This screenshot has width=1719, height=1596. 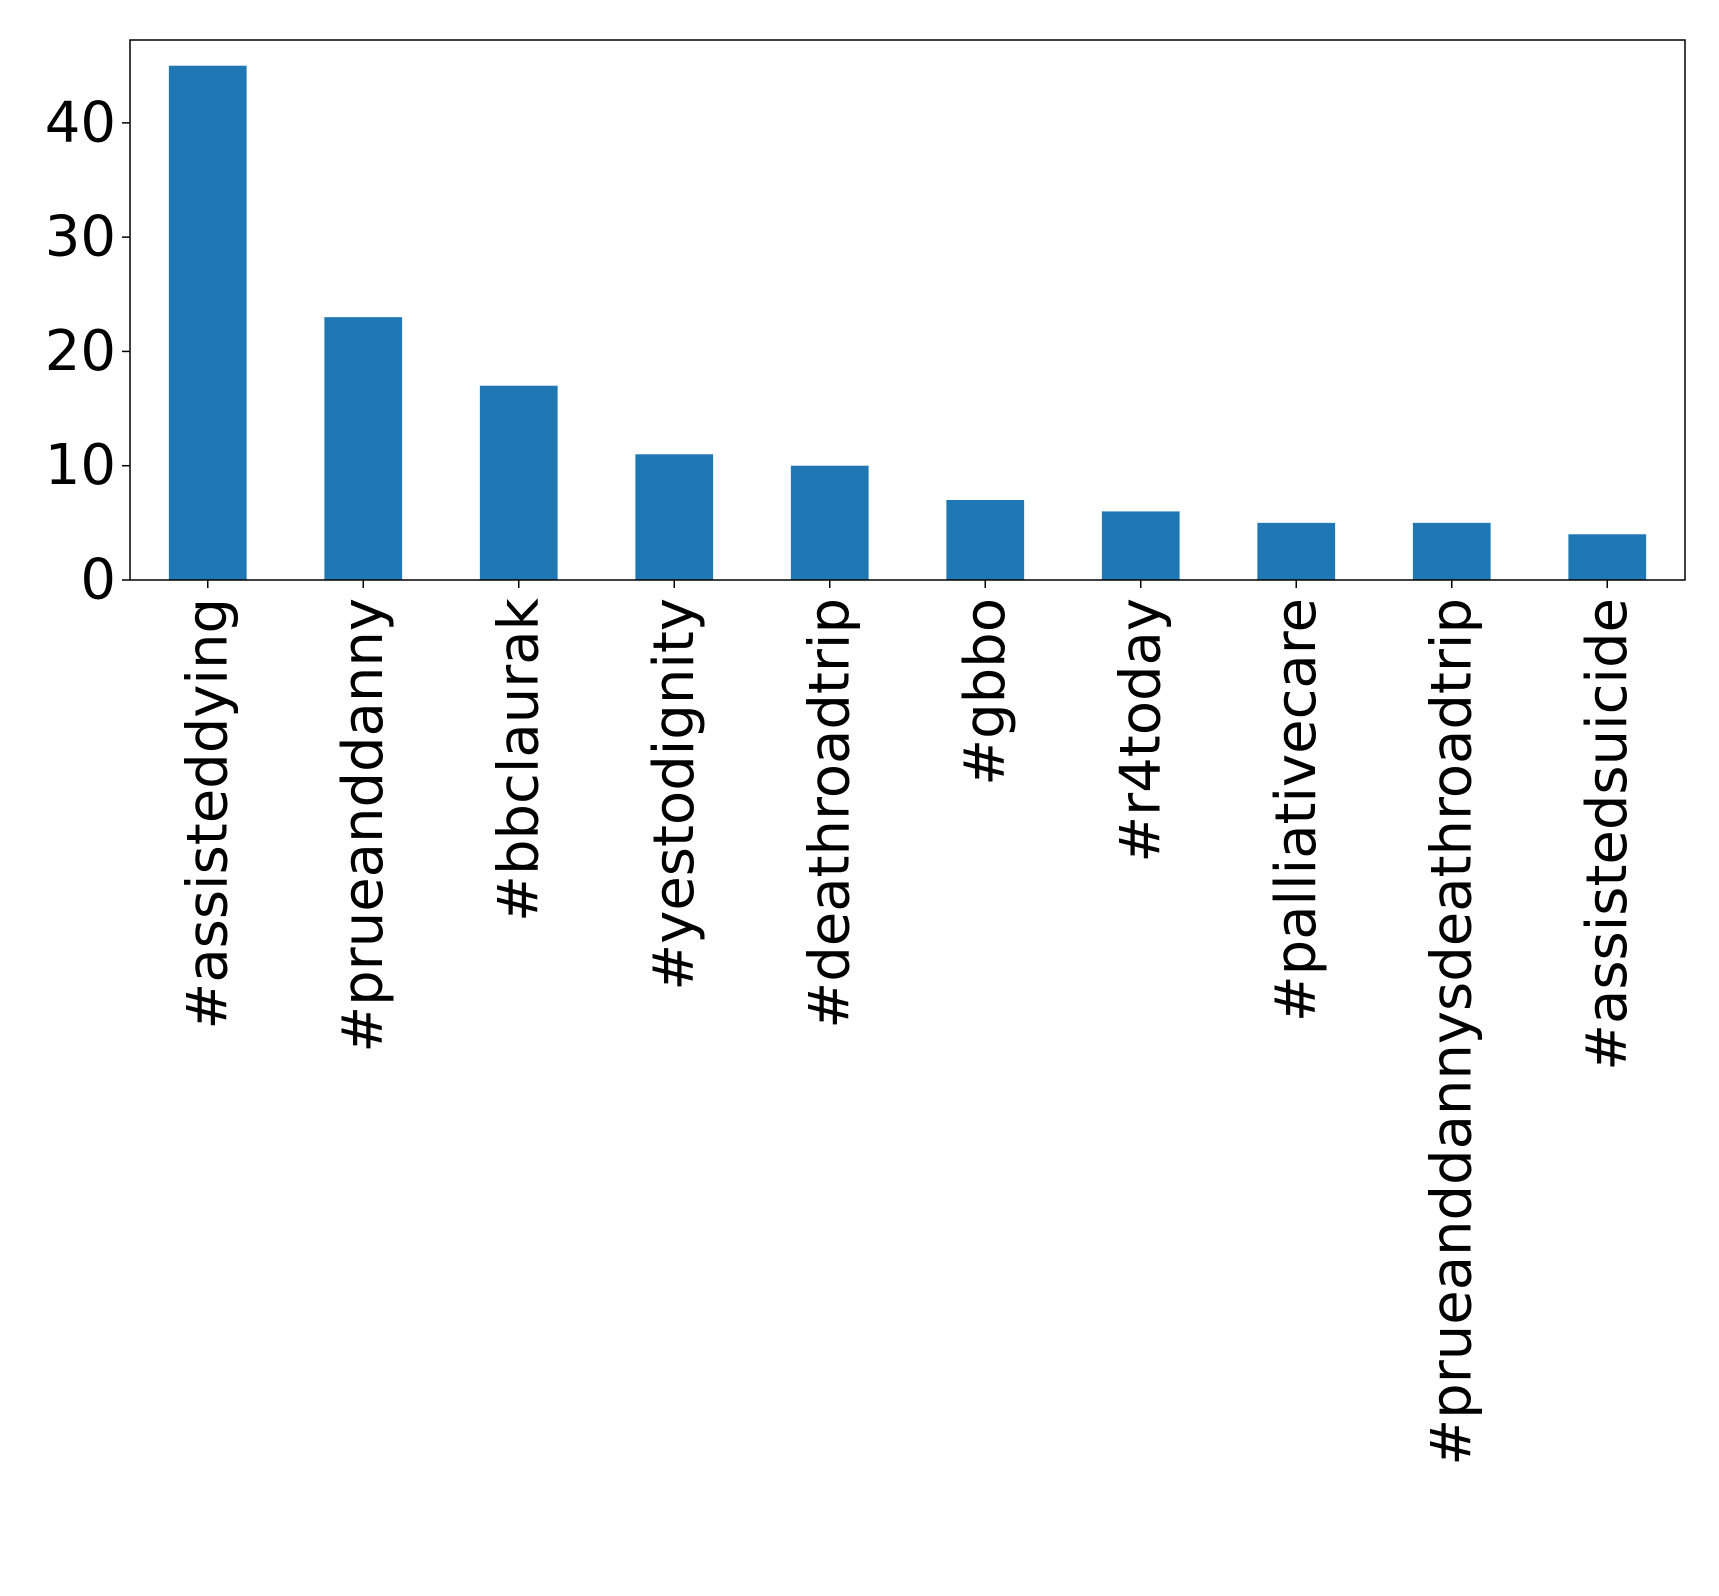 What do you see at coordinates (985, 692) in the screenshot?
I see `x-tick-label: #gbbo` at bounding box center [985, 692].